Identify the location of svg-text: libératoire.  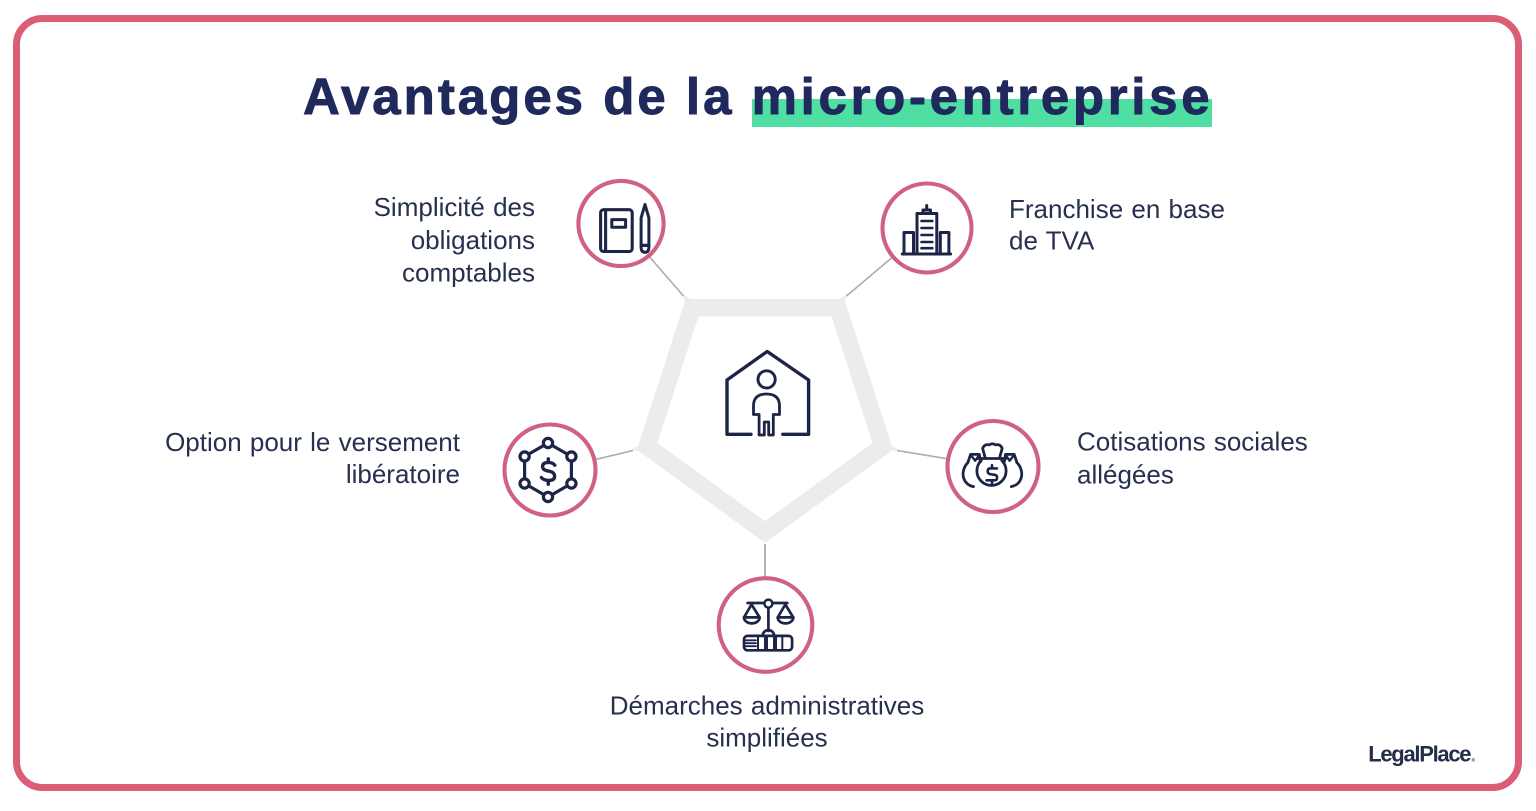
(403, 474).